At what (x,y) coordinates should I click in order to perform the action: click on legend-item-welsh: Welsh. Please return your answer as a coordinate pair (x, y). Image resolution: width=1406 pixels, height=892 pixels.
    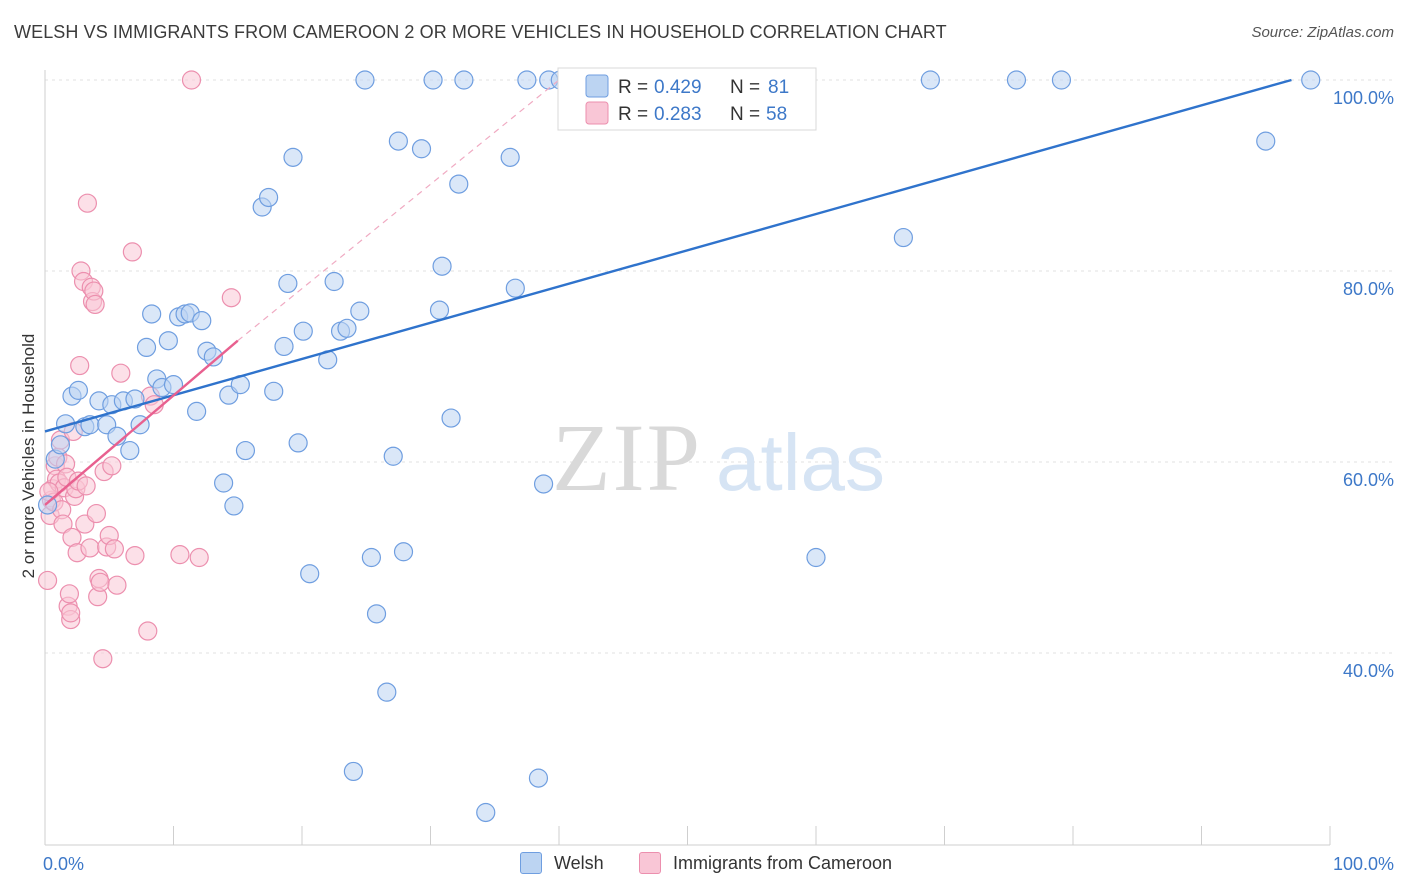
    Looking at the image, I should click on (562, 863).